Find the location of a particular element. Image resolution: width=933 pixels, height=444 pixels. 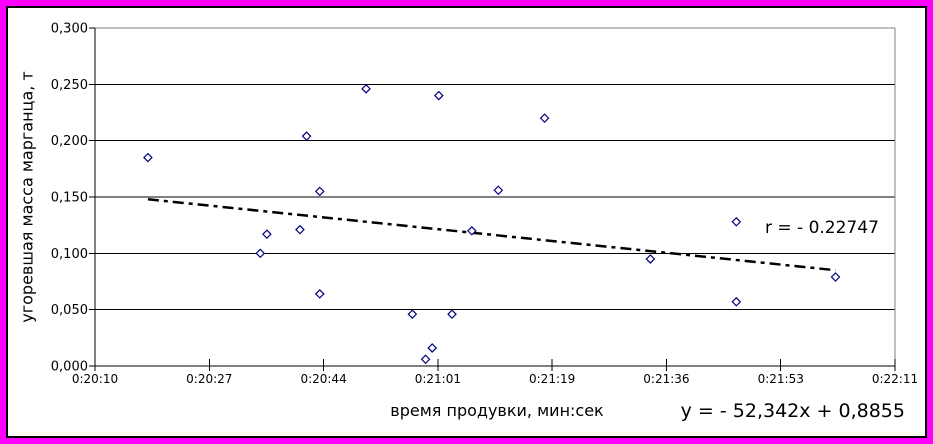

y-tick-label: 0,050 is located at coordinates (69, 310).